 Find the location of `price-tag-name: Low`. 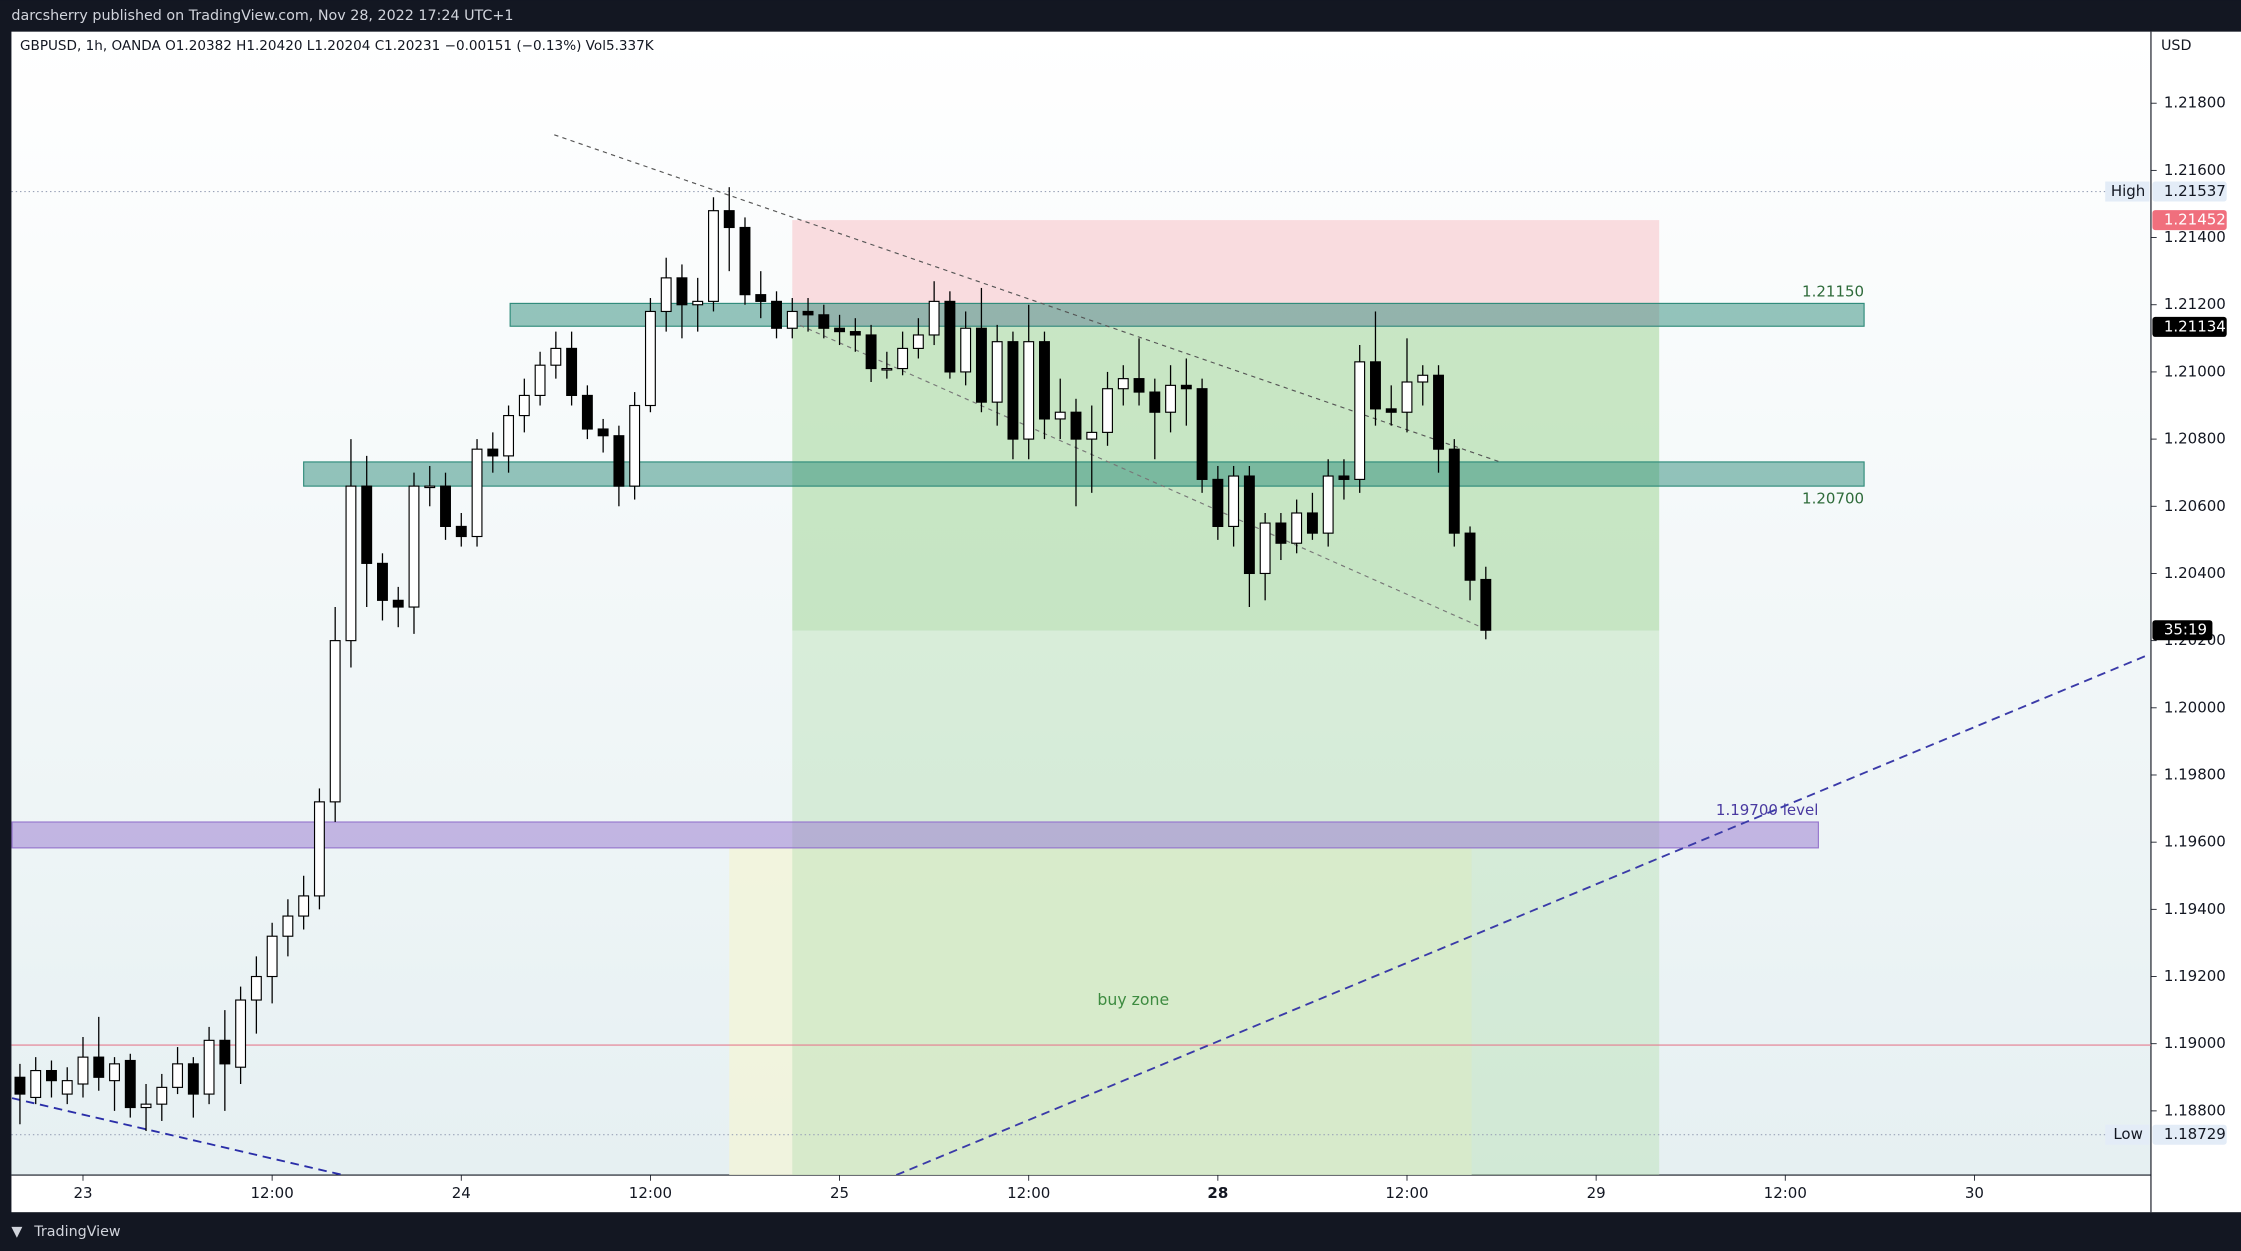

price-tag-name: Low is located at coordinates (2128, 1134).